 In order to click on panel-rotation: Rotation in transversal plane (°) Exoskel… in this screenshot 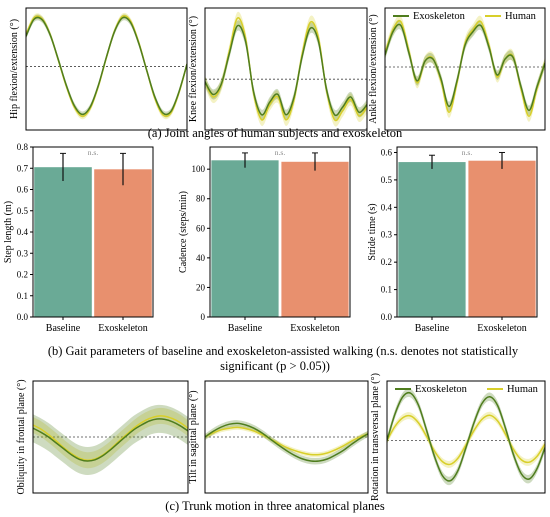, I will do `click(458, 437)`.